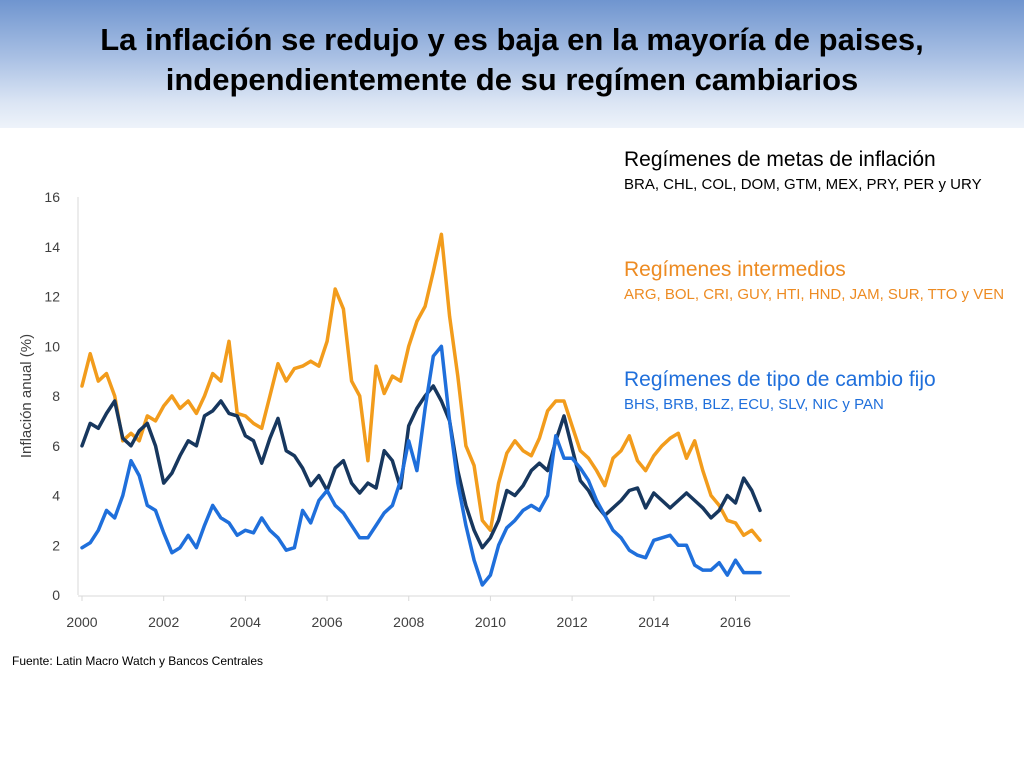 This screenshot has width=1024, height=768. What do you see at coordinates (52, 346) in the screenshot?
I see `y-tick-label: 10` at bounding box center [52, 346].